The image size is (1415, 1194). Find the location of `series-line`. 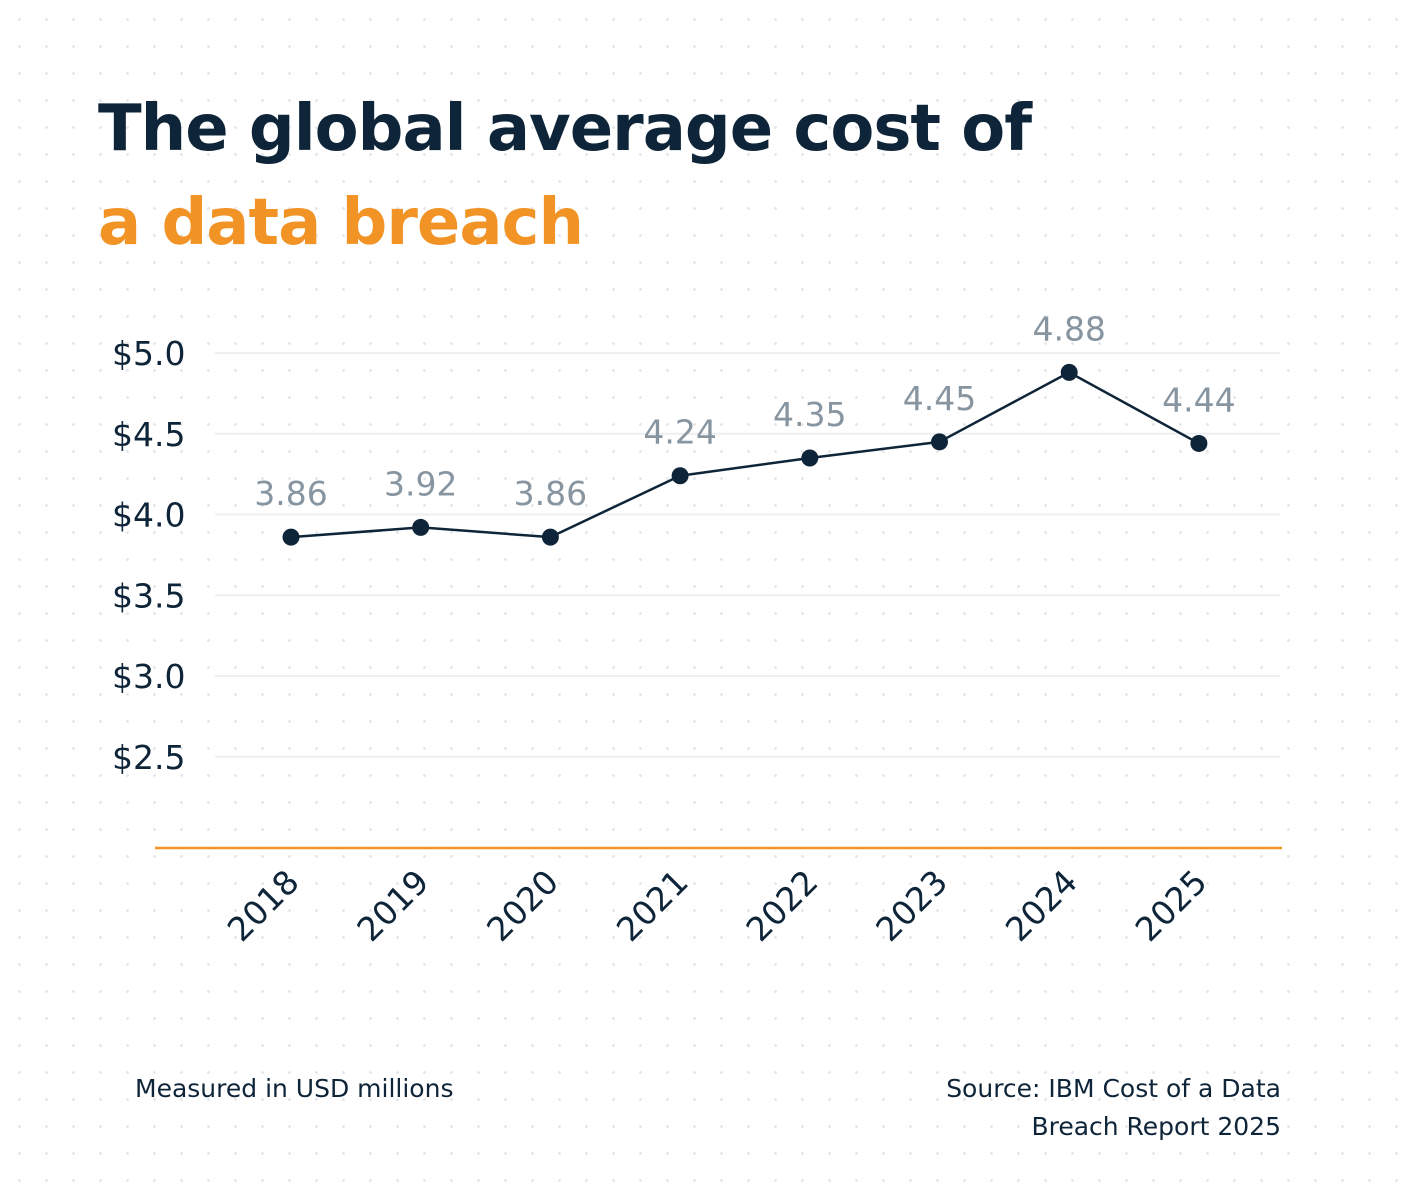

series-line is located at coordinates (745, 455).